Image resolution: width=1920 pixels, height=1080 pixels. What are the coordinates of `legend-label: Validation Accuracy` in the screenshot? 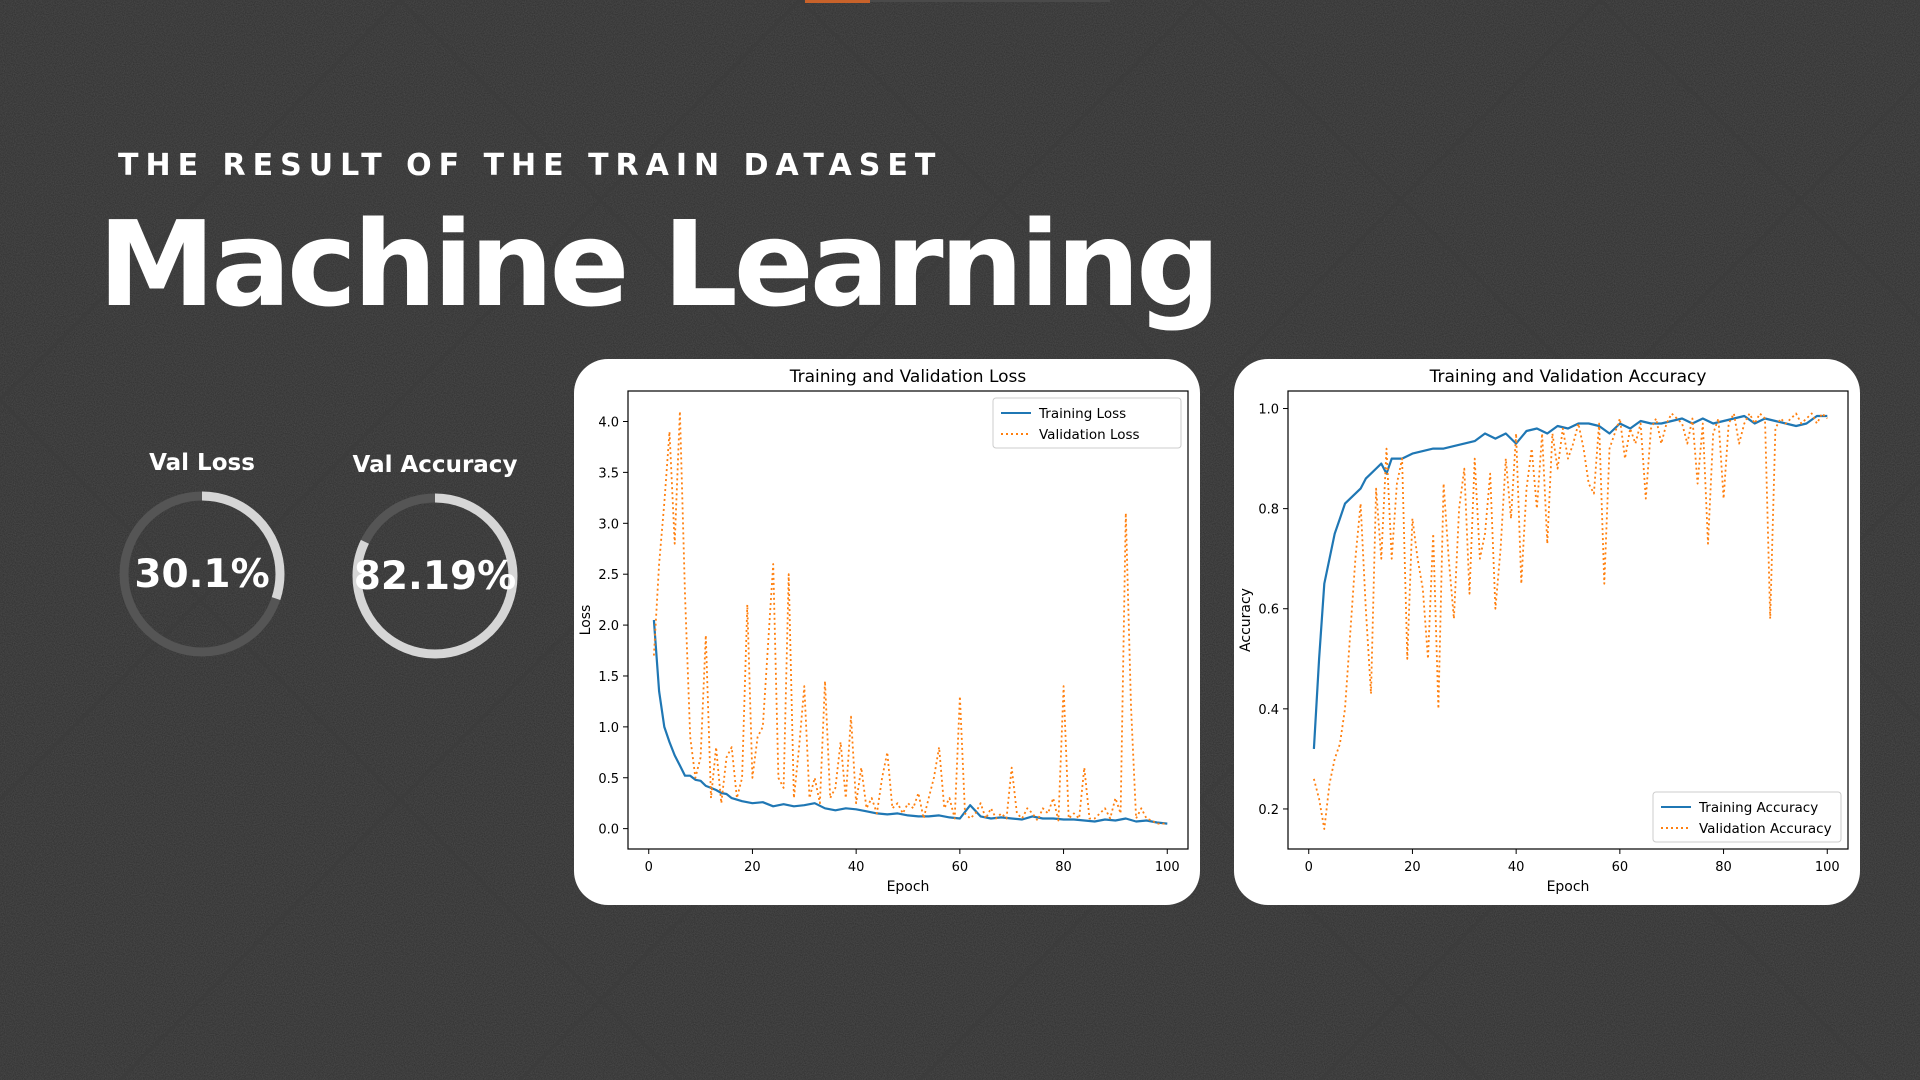 It's located at (1765, 829).